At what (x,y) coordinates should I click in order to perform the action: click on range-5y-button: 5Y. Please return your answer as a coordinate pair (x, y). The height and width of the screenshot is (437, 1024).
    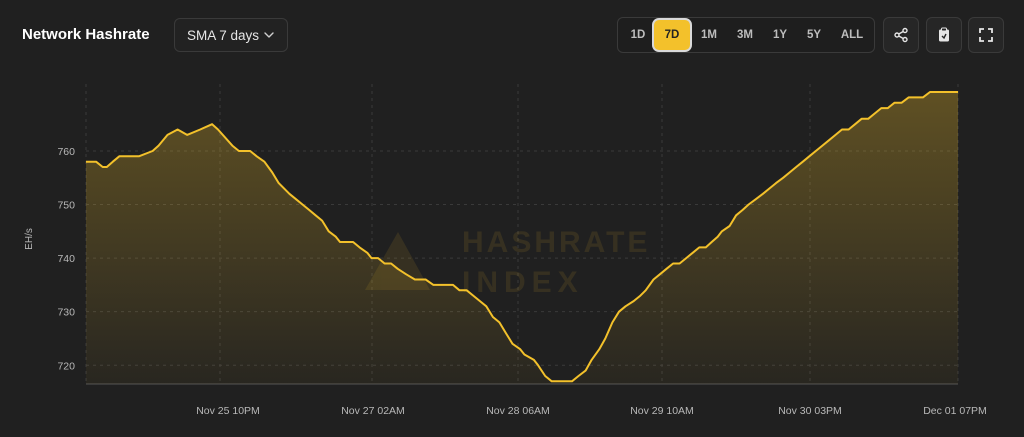
    Looking at the image, I should click on (814, 35).